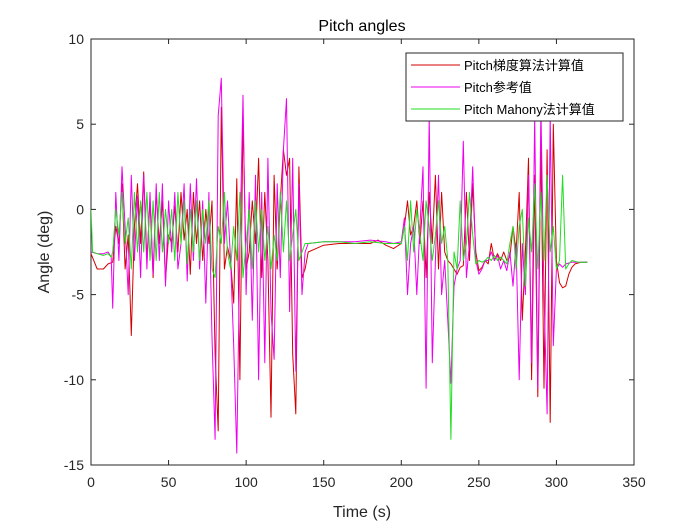 The image size is (700, 525). I want to click on legend-entry: Pitch参考值, so click(498, 87).